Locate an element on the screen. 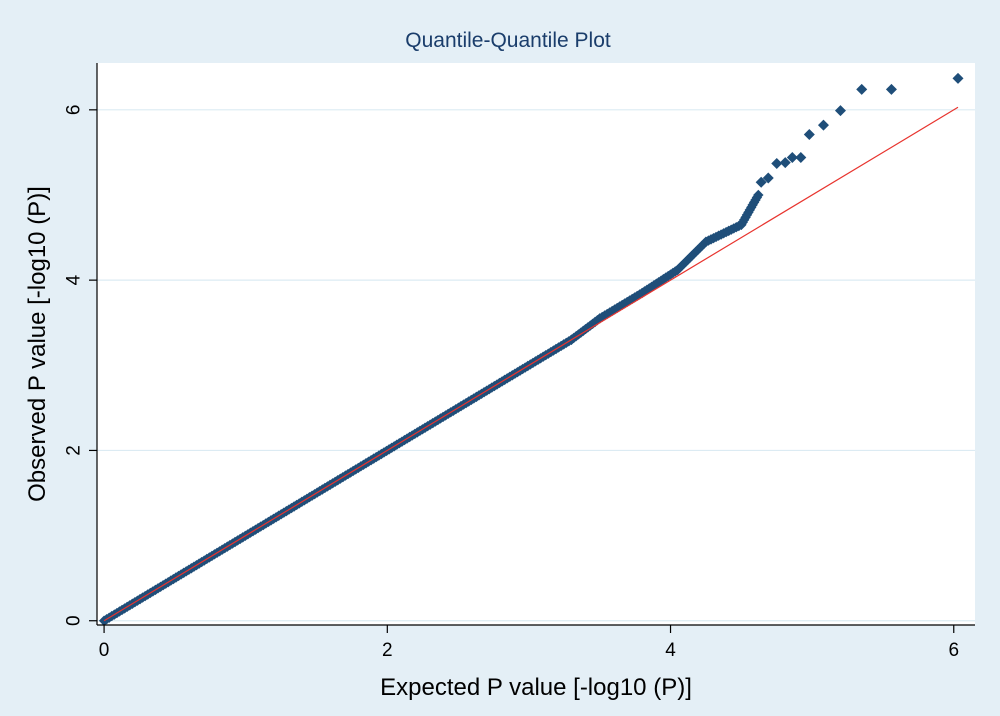  x-tick-label: 4 is located at coordinates (670, 650).